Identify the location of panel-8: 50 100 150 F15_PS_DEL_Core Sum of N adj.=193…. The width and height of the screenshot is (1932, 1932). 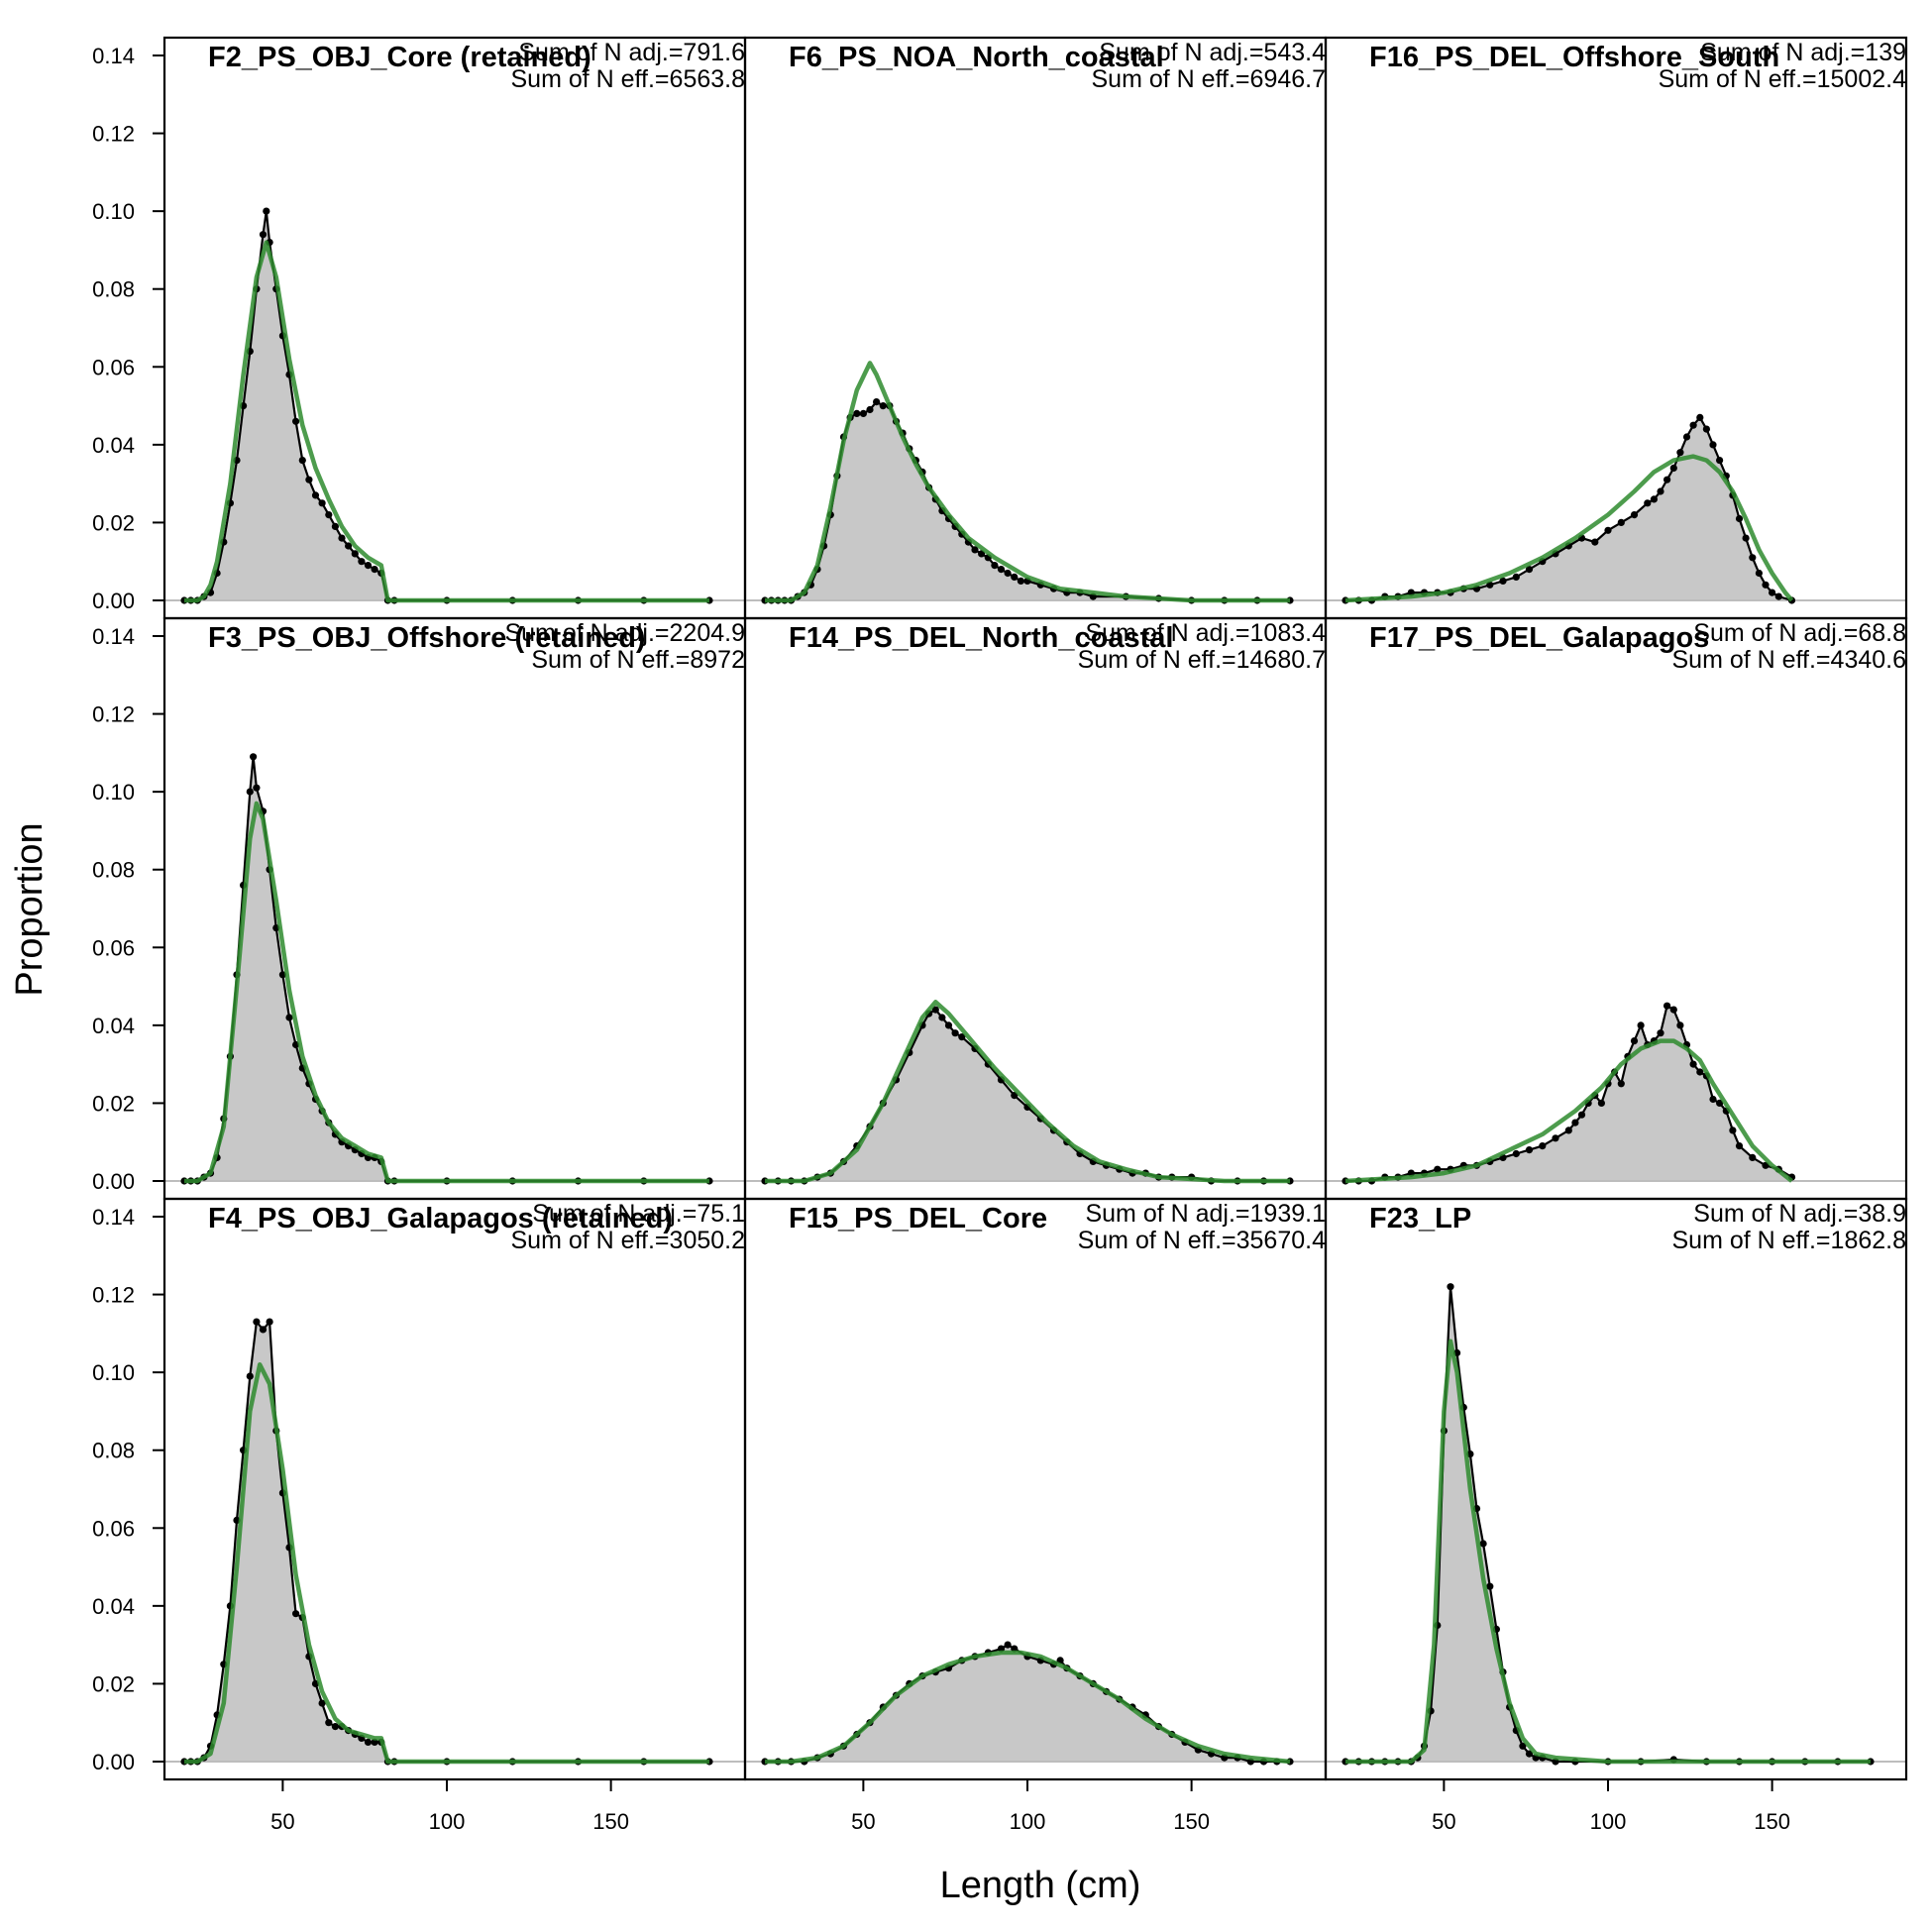
(1035, 1516).